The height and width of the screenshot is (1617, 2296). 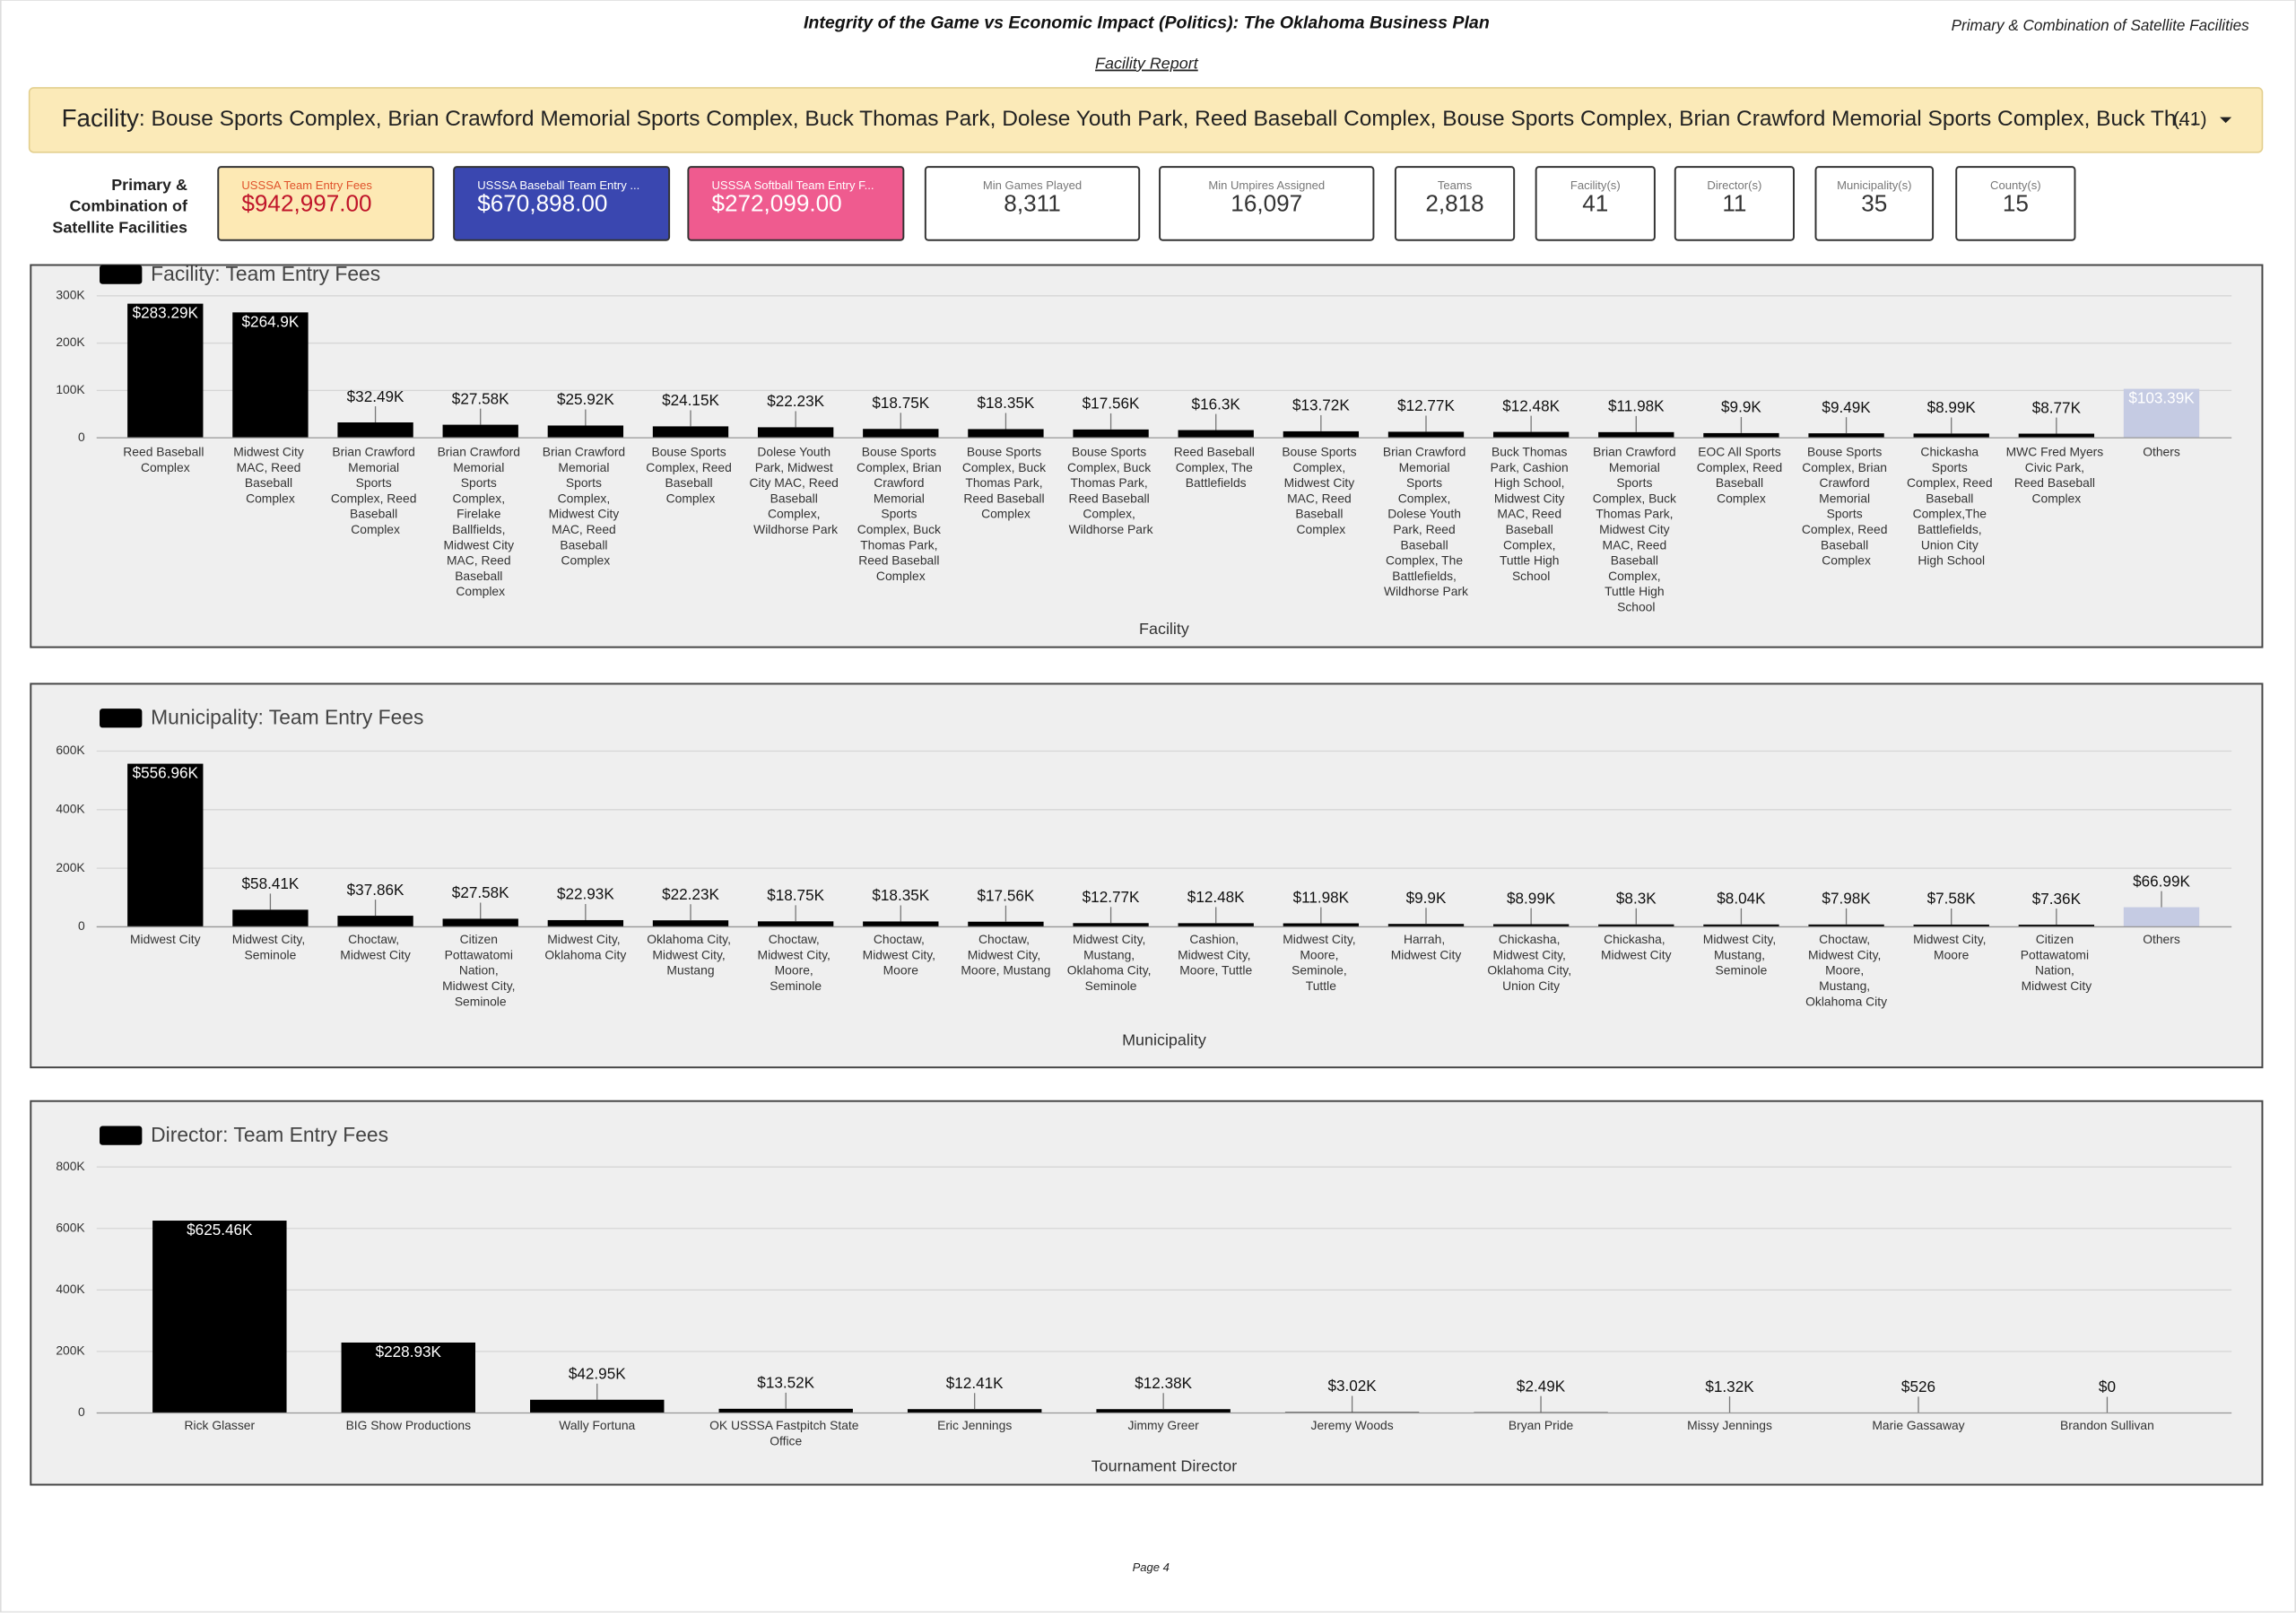 What do you see at coordinates (480, 513) in the screenshot?
I see `x-tick-line: Firelake` at bounding box center [480, 513].